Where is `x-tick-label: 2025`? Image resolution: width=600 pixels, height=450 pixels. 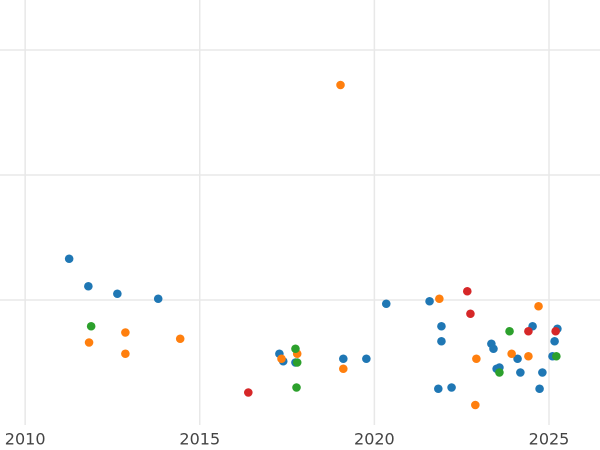 x-tick-label: 2025 is located at coordinates (549, 439).